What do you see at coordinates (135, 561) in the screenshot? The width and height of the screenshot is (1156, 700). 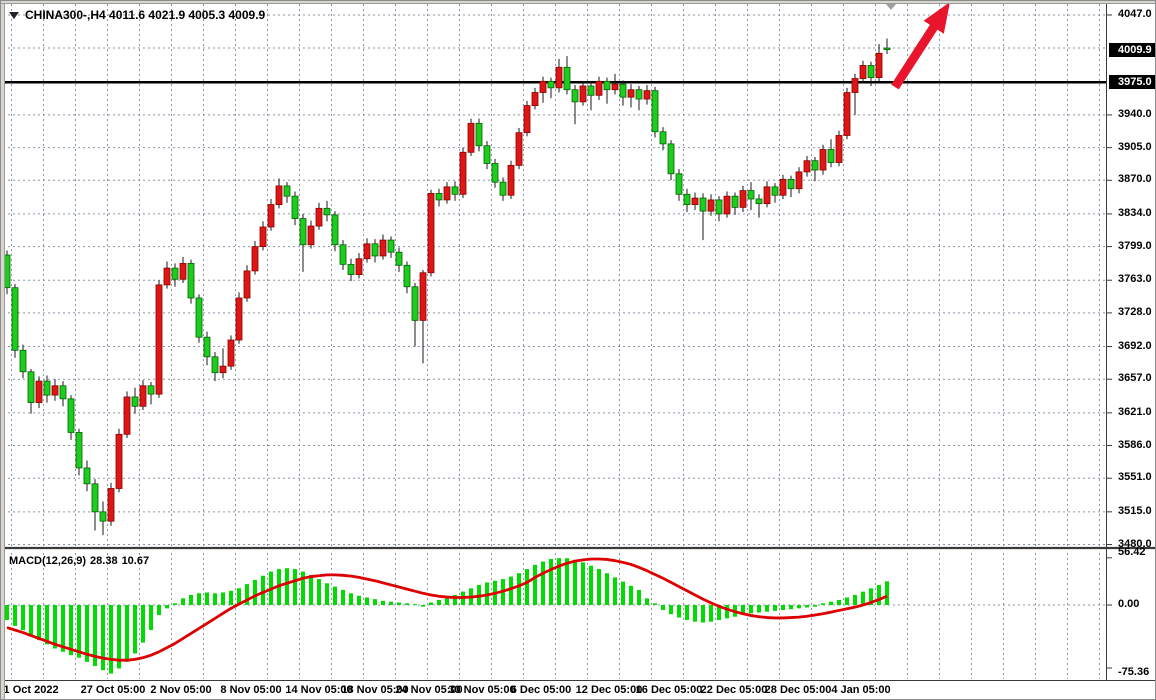 I see `macd-signal-value-label: 10.67` at bounding box center [135, 561].